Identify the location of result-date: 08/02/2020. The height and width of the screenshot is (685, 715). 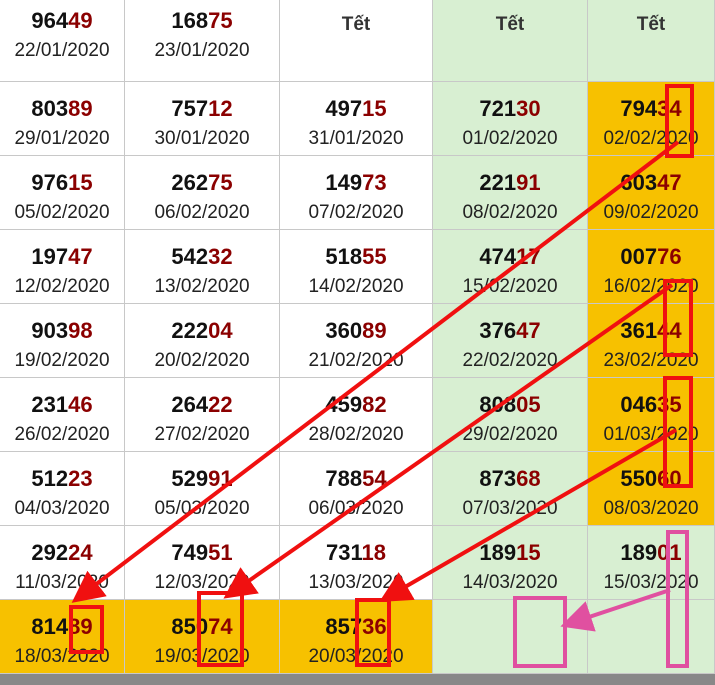
(510, 212).